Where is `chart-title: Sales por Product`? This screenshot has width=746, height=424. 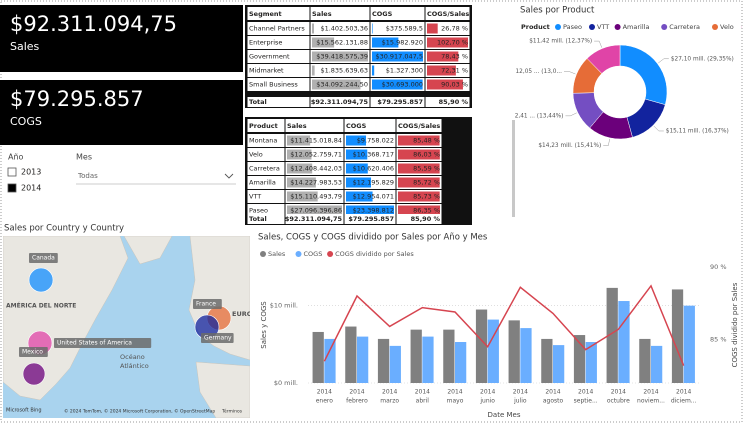
chart-title: Sales por Product is located at coordinates (557, 11).